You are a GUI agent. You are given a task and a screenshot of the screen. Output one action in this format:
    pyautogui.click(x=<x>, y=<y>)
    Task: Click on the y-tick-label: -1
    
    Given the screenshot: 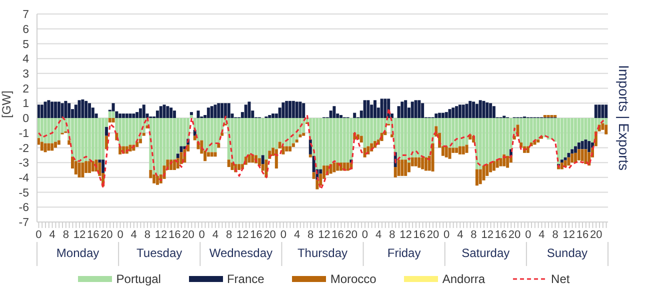 What is the action you would take?
    pyautogui.click(x=23, y=134)
    